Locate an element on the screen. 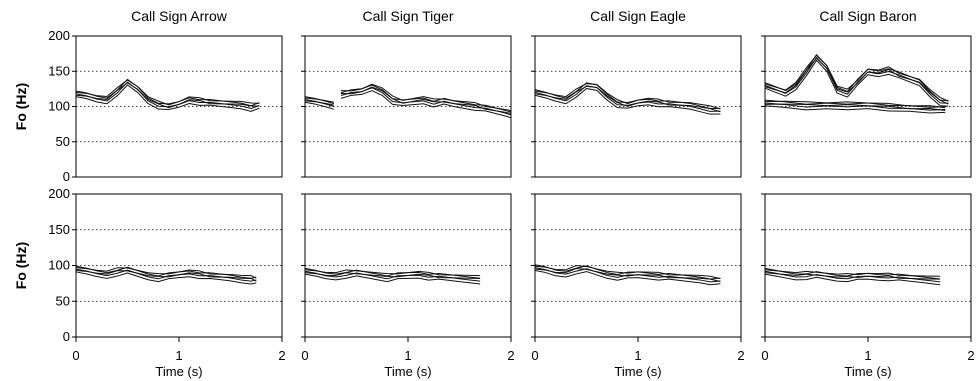 Image resolution: width=976 pixels, height=381 pixels. chart-title: Call Sign Eagle is located at coordinates (638, 16).